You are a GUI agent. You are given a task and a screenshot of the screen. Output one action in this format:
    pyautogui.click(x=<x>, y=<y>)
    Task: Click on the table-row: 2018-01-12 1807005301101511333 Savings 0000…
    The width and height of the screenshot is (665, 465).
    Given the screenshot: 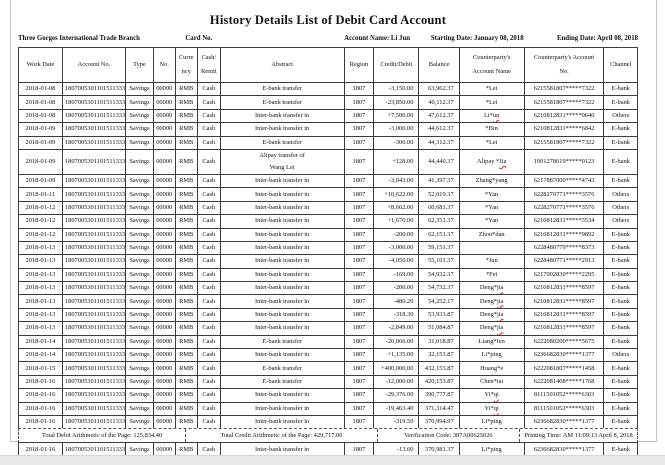 What is the action you would take?
    pyautogui.click(x=328, y=234)
    